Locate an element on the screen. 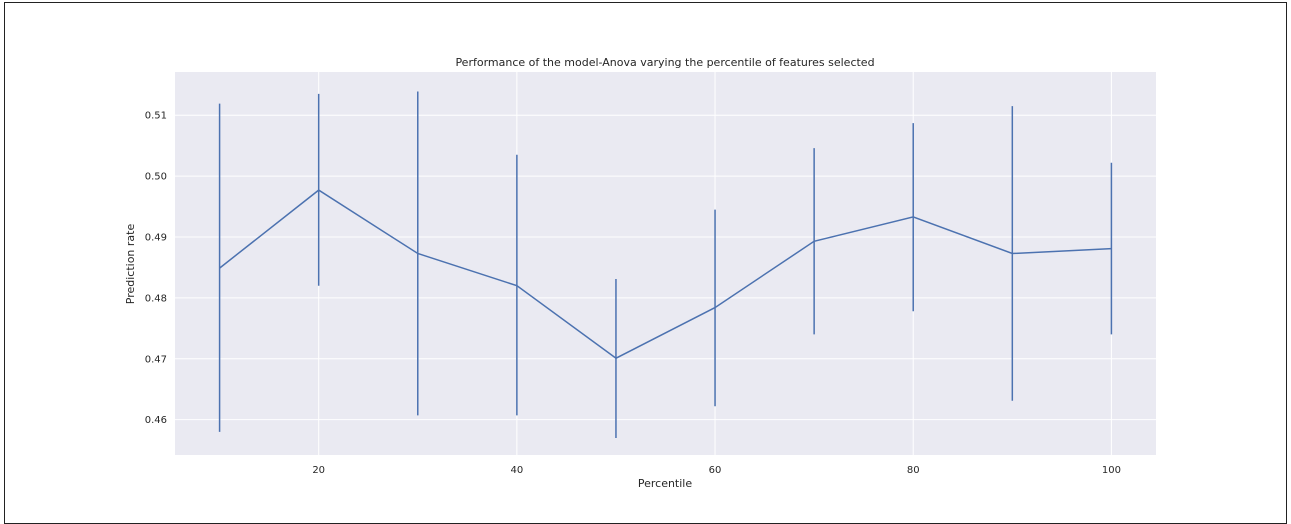  y-tick-label: 0.48 is located at coordinates (156, 298).